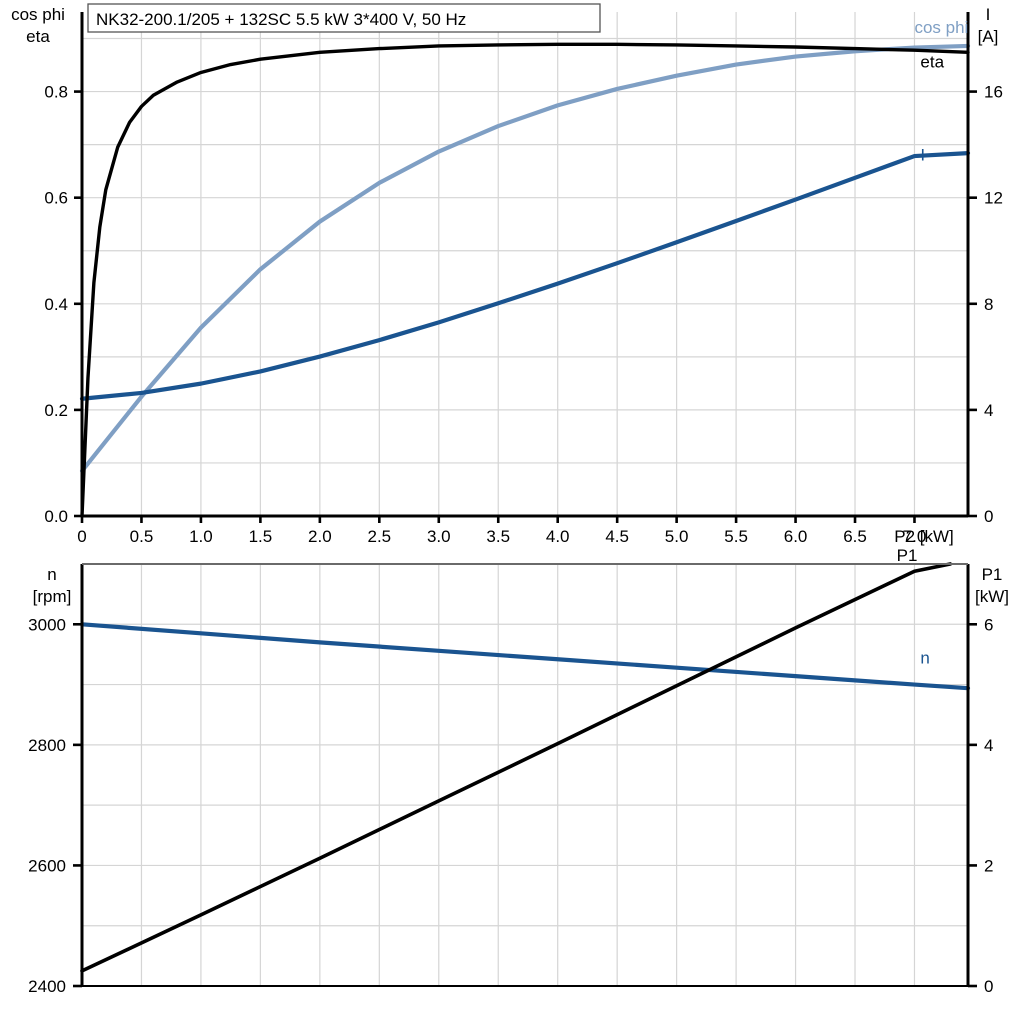  Describe the element at coordinates (922, 155) in the screenshot. I see `series-label-I: I` at that location.